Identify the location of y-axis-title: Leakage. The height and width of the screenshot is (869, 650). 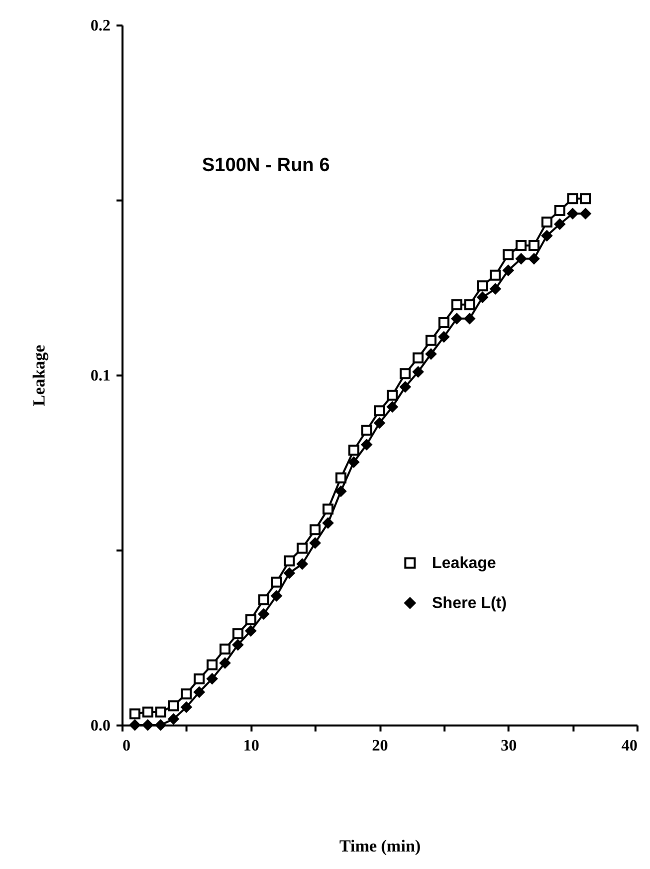
(39, 375).